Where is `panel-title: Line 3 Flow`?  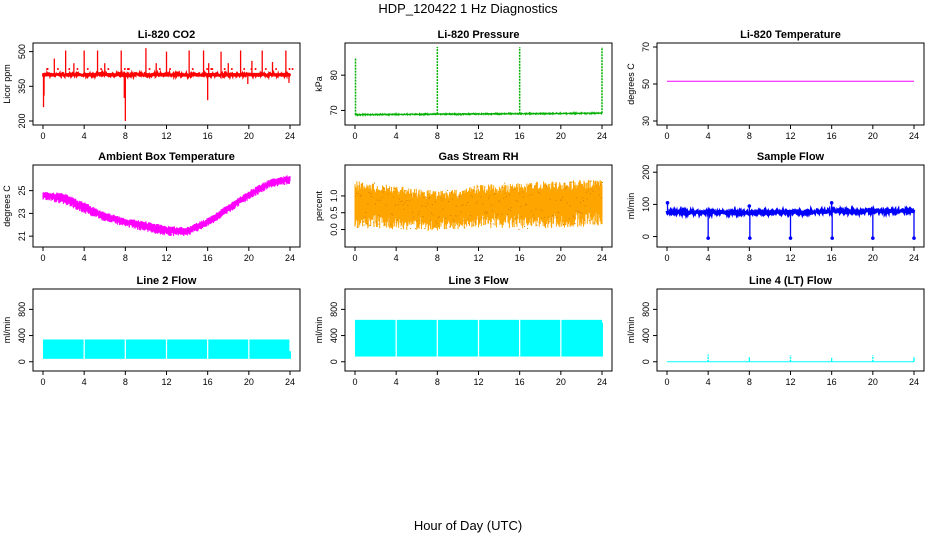
panel-title: Line 3 Flow is located at coordinates (479, 281).